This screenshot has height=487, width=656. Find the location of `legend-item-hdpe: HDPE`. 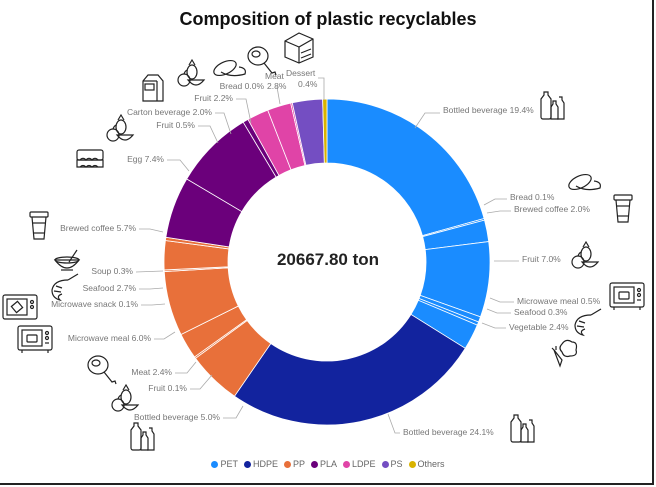

legend-item-hdpe: HDPE is located at coordinates (260, 464).